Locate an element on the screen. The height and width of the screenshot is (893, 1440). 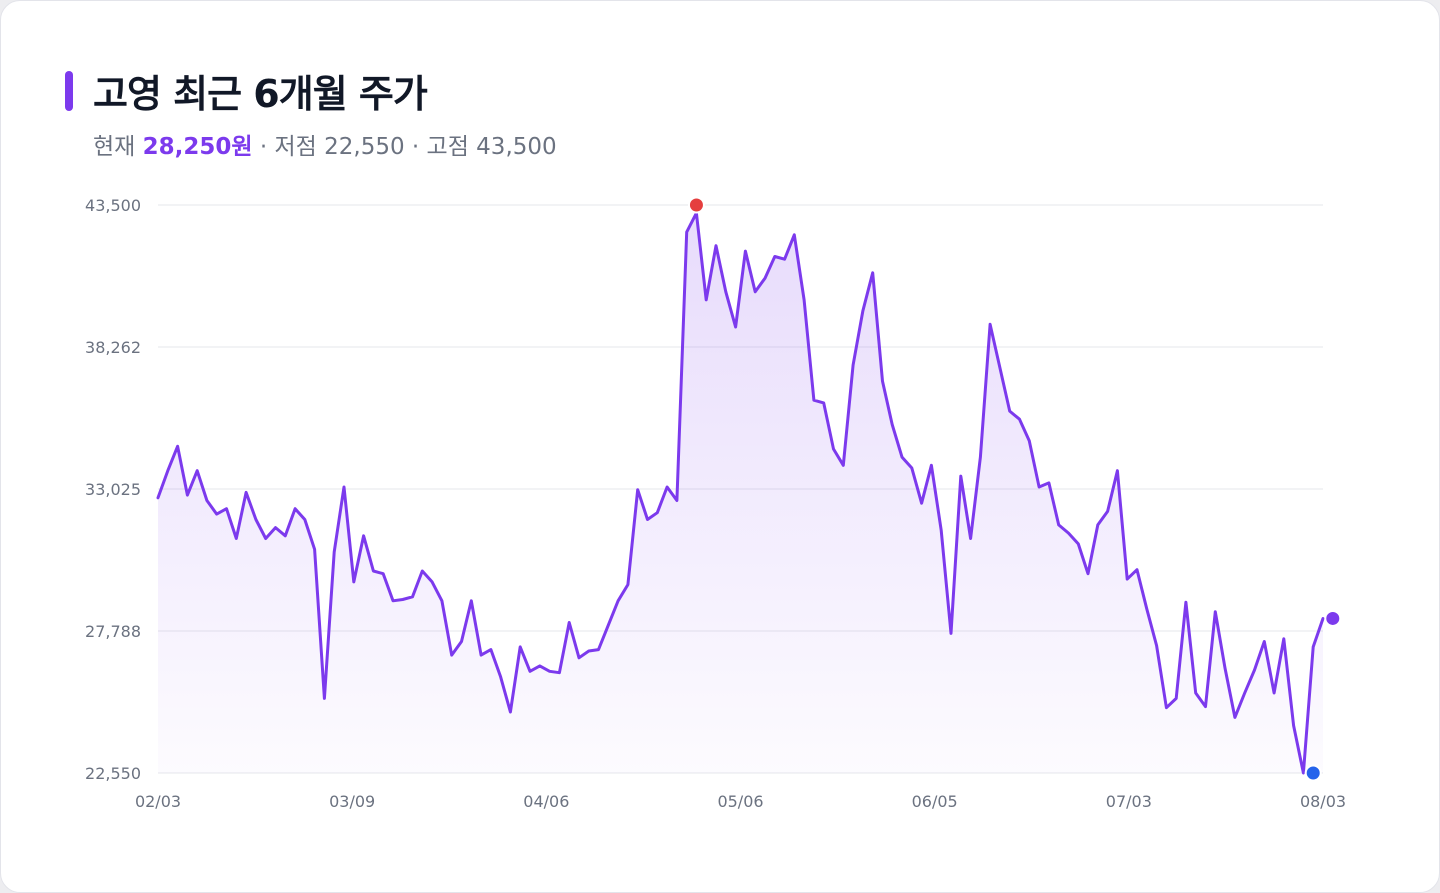
y-tick-label: 38,262 is located at coordinates (113, 347).